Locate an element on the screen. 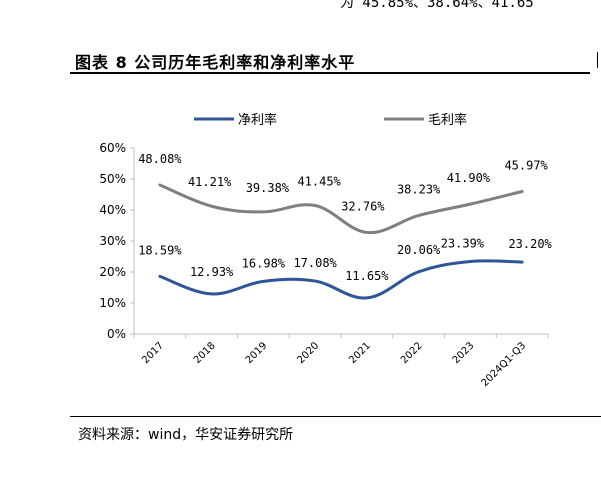 The height and width of the screenshot is (487, 601). chart-legend: 净利率 毛利率 is located at coordinates (330, 120).